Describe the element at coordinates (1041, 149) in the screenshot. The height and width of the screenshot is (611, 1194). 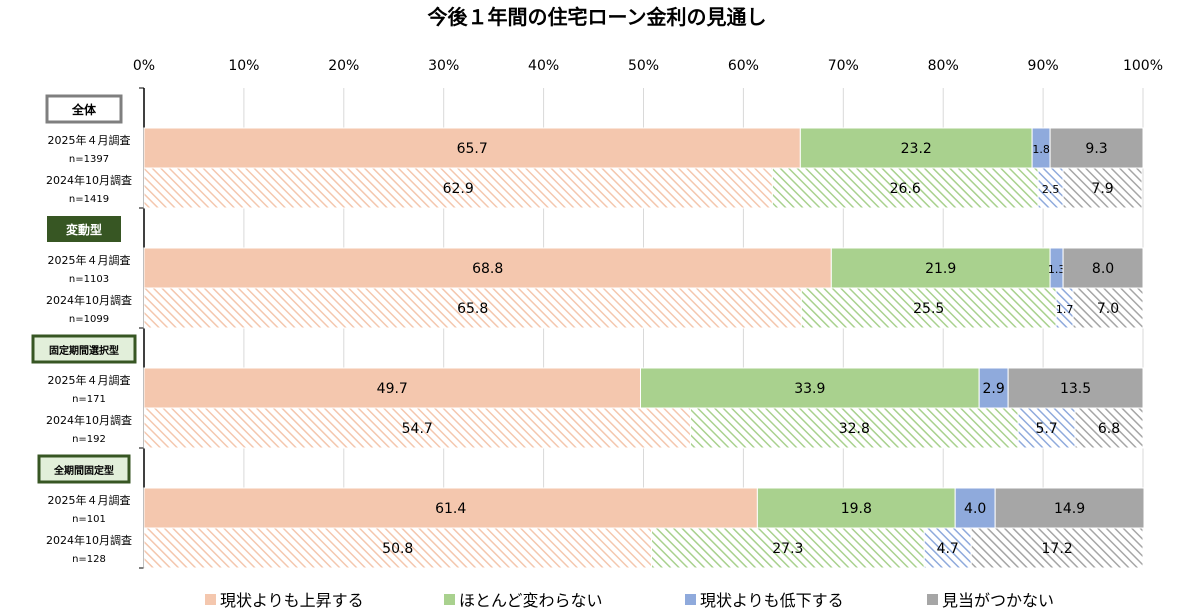
I see `bar-value-label: 1.8` at that location.